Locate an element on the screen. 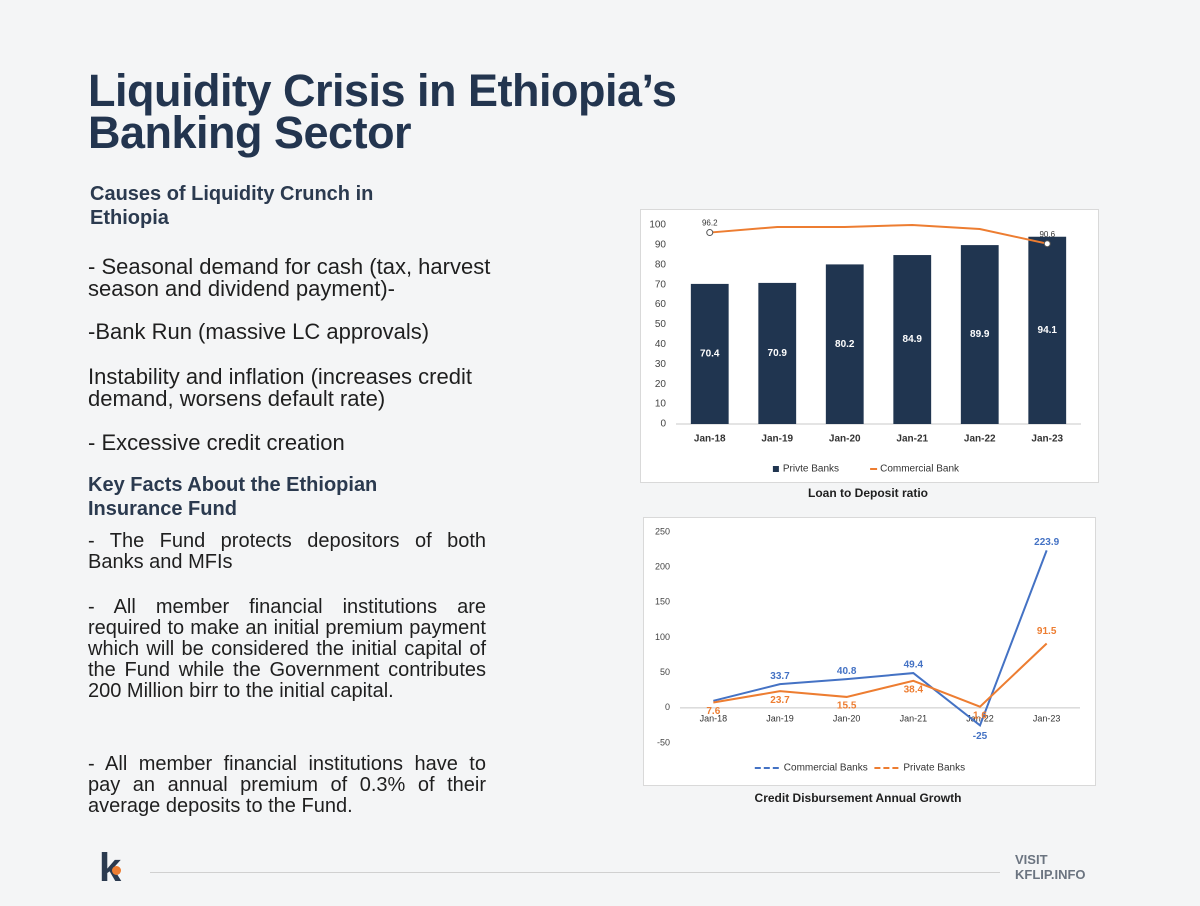 Image resolution: width=1200 pixels, height=906 pixels. y-tick-label: 40 is located at coordinates (661, 344).